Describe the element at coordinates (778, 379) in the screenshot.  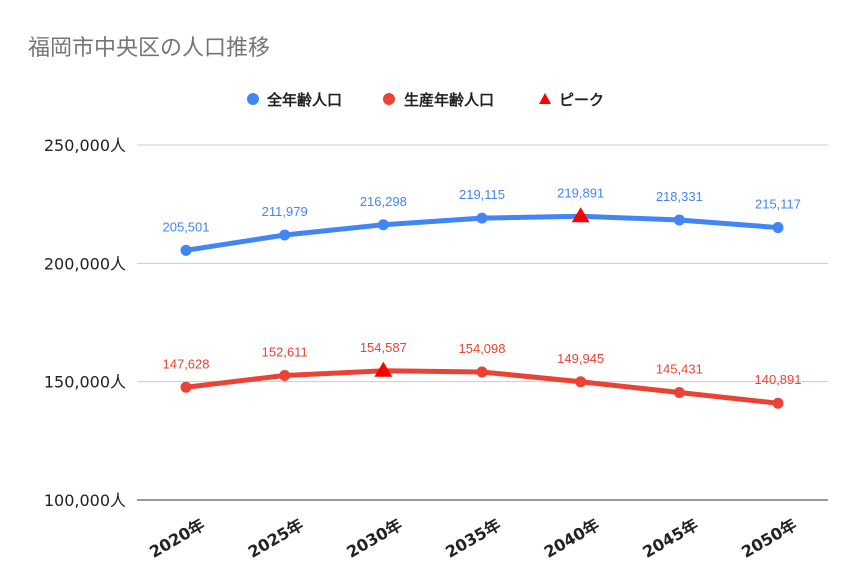
I see `data-label: 140,891` at that location.